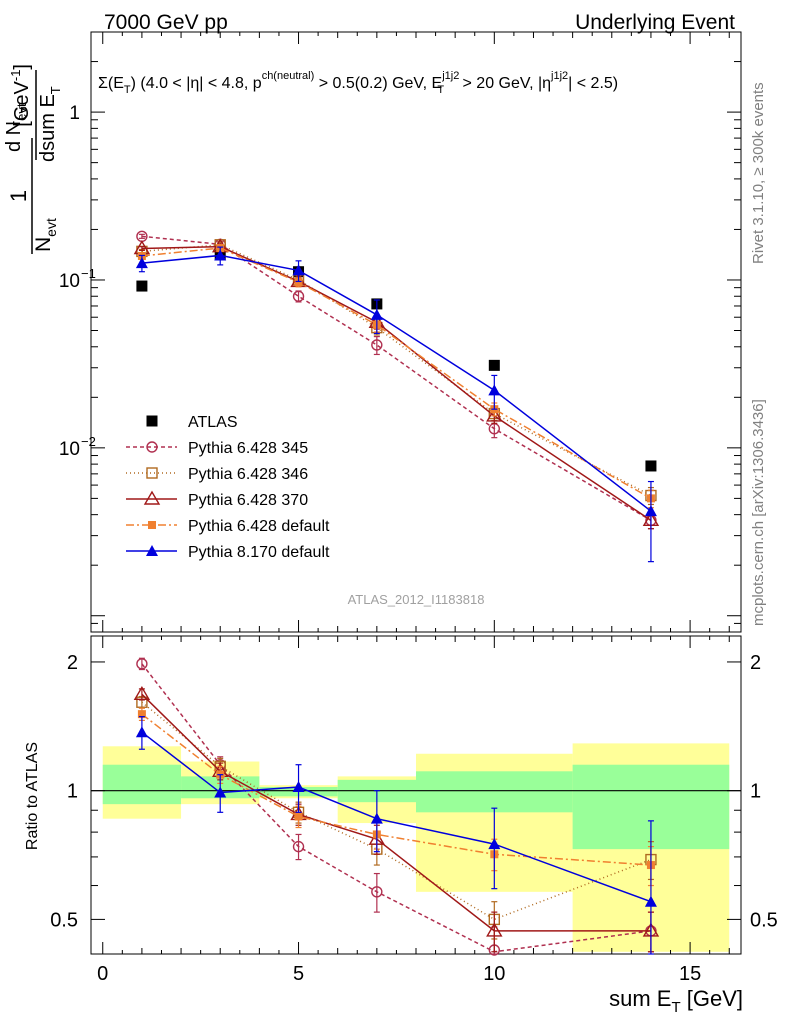  What do you see at coordinates (755, 663) in the screenshot?
I see `ratio-tick-label-right: 2` at bounding box center [755, 663].